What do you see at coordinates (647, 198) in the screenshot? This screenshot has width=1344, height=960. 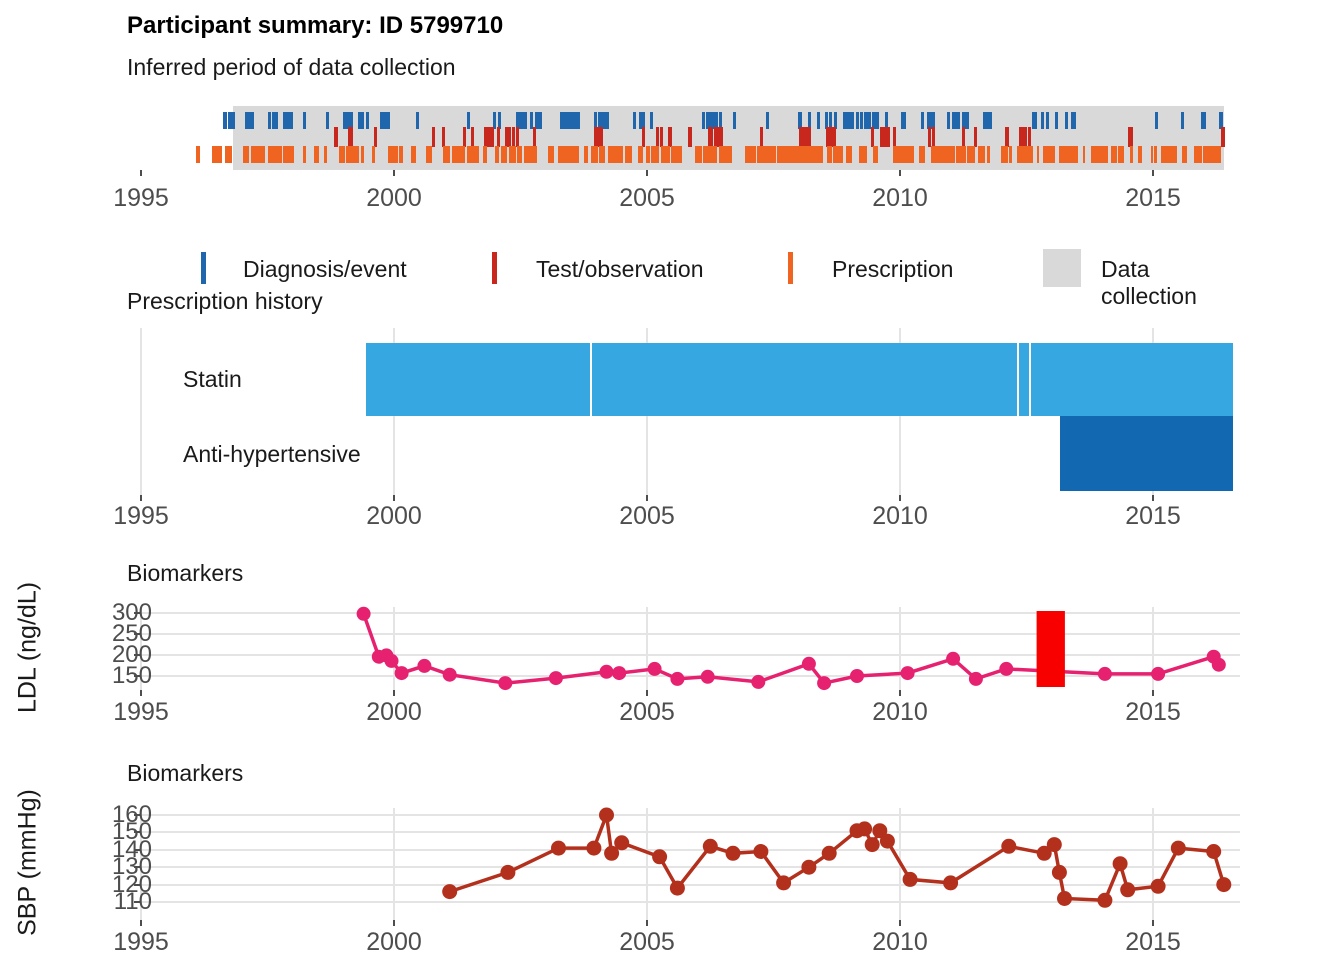 I see `x-tick-label: 2005` at bounding box center [647, 198].